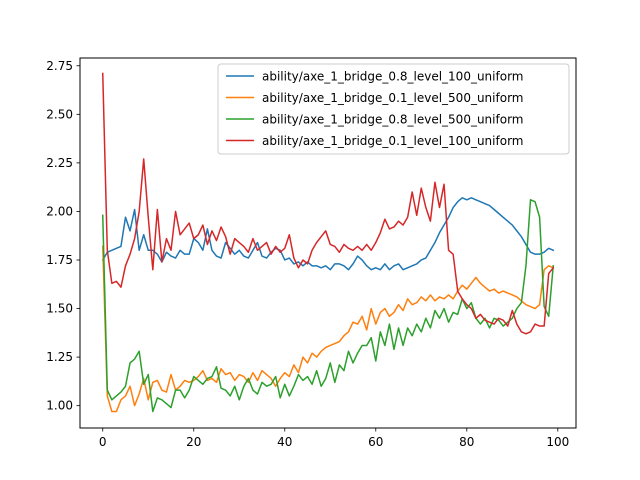 Image resolution: width=640 pixels, height=480 pixels. I want to click on y-tick-label: 2.75, so click(59, 66).